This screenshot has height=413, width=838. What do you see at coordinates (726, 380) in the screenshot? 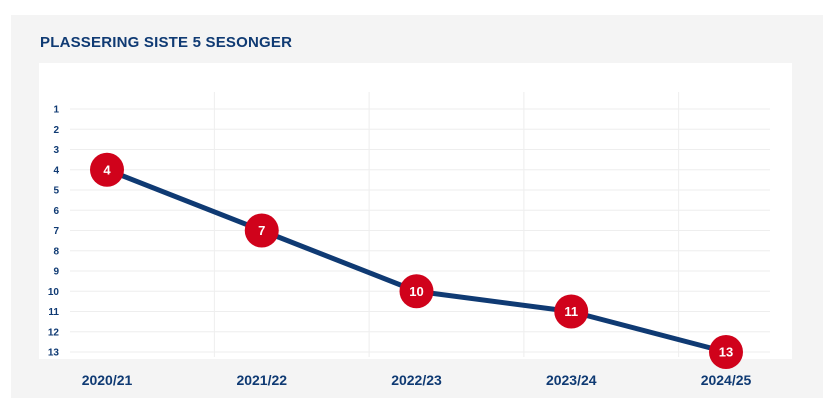
I see `x-tick-label: 2024/25` at bounding box center [726, 380].